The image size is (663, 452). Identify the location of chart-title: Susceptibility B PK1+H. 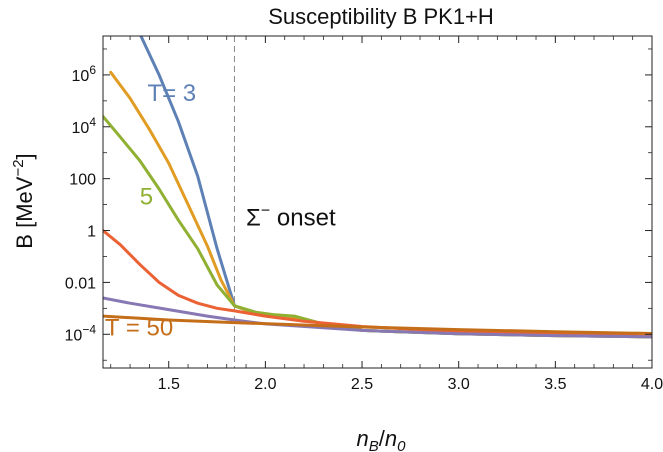
(381, 16).